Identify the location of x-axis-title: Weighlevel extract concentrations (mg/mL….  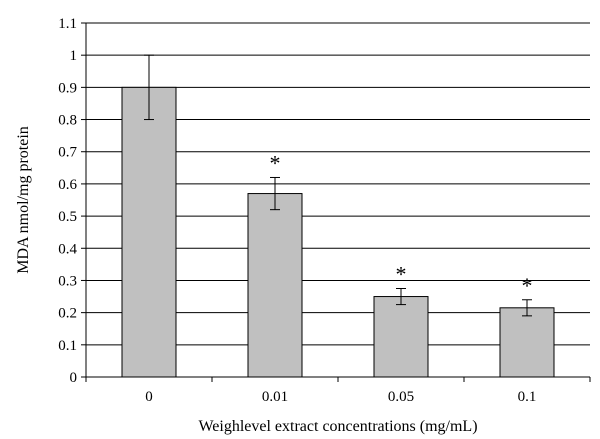
(337, 426).